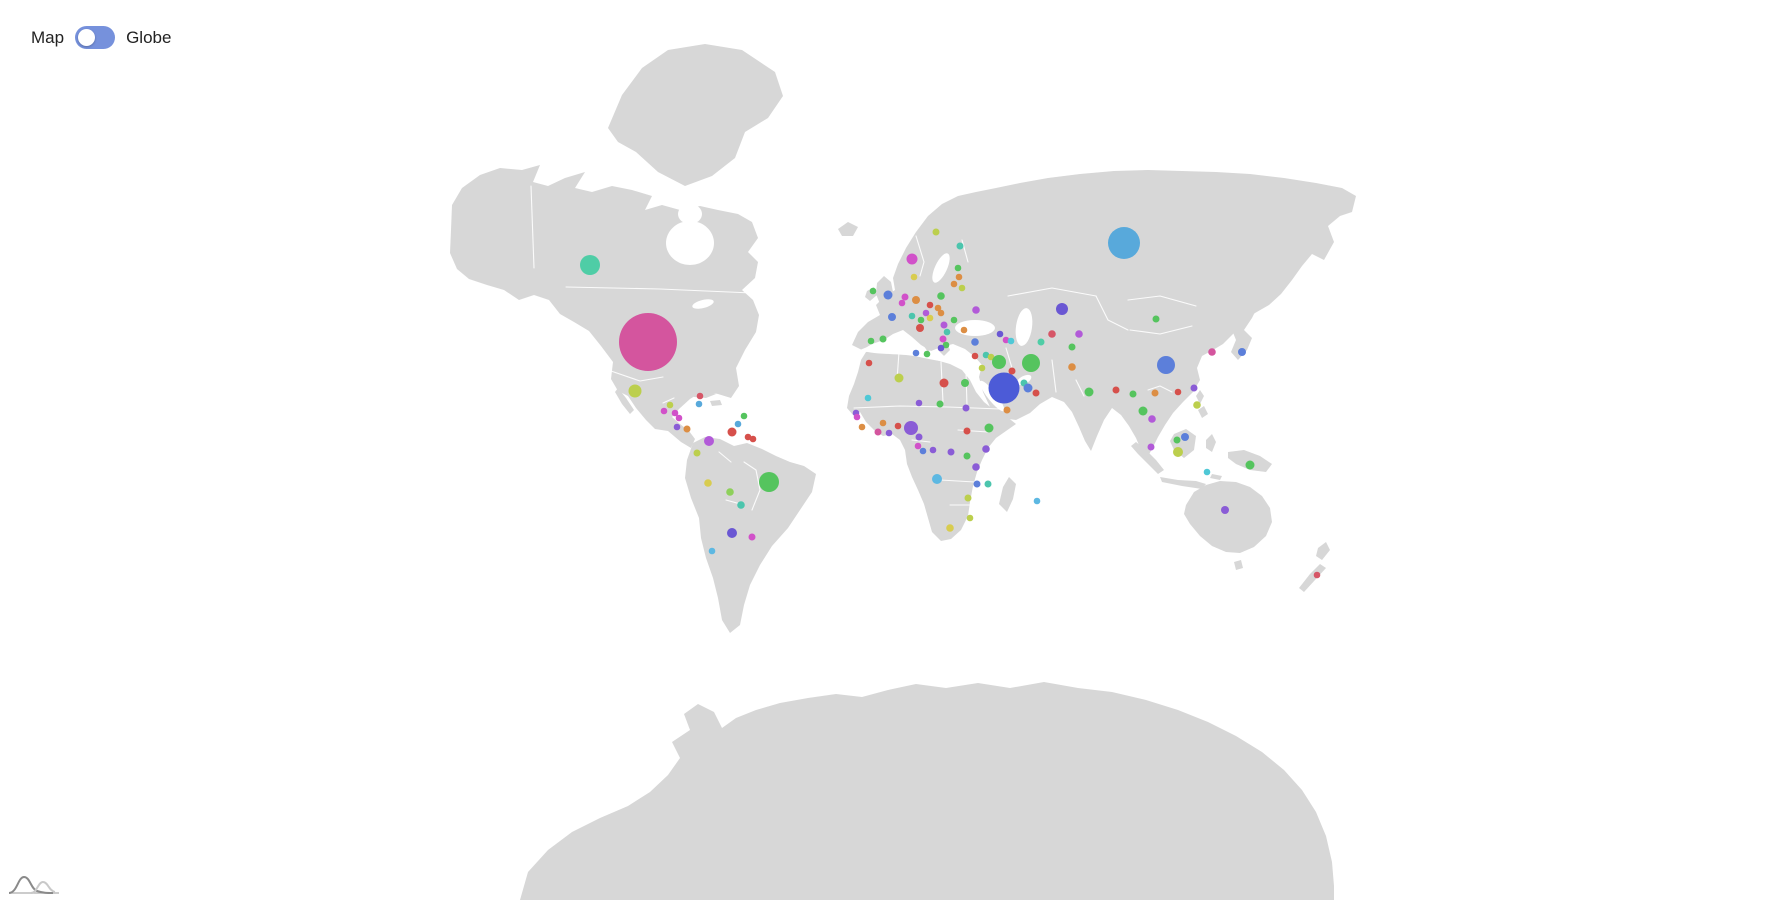  What do you see at coordinates (1133, 394) in the screenshot?
I see `bubble-myanmar` at bounding box center [1133, 394].